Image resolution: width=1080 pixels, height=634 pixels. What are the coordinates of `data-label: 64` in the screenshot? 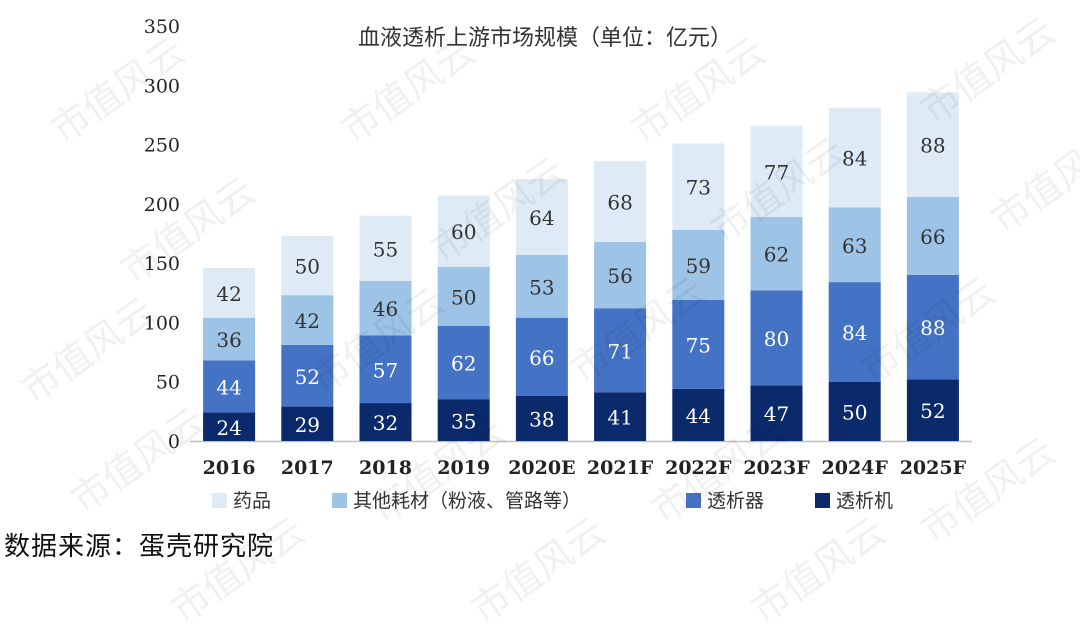 It's located at (541, 218).